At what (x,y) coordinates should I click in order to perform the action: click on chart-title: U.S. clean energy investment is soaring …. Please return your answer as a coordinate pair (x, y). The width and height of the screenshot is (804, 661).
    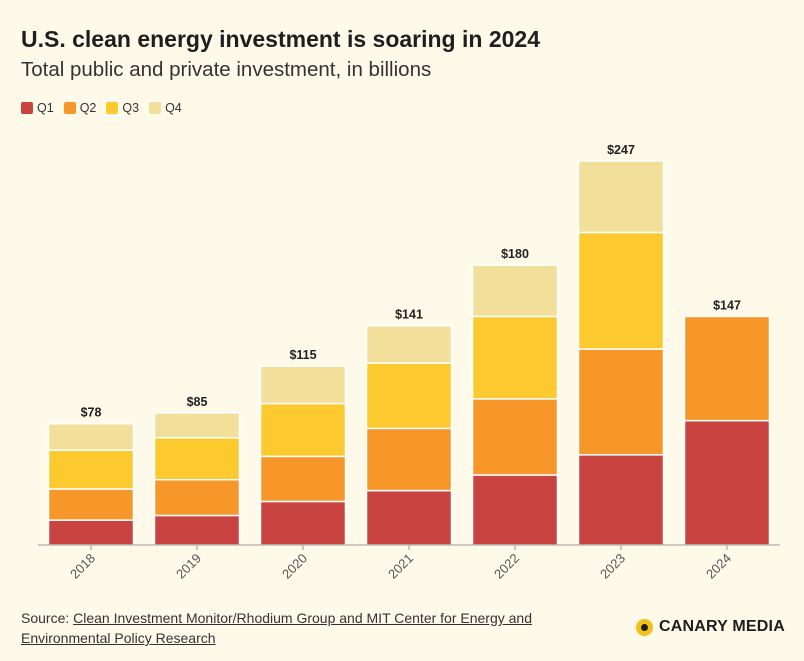
    Looking at the image, I should click on (280, 39).